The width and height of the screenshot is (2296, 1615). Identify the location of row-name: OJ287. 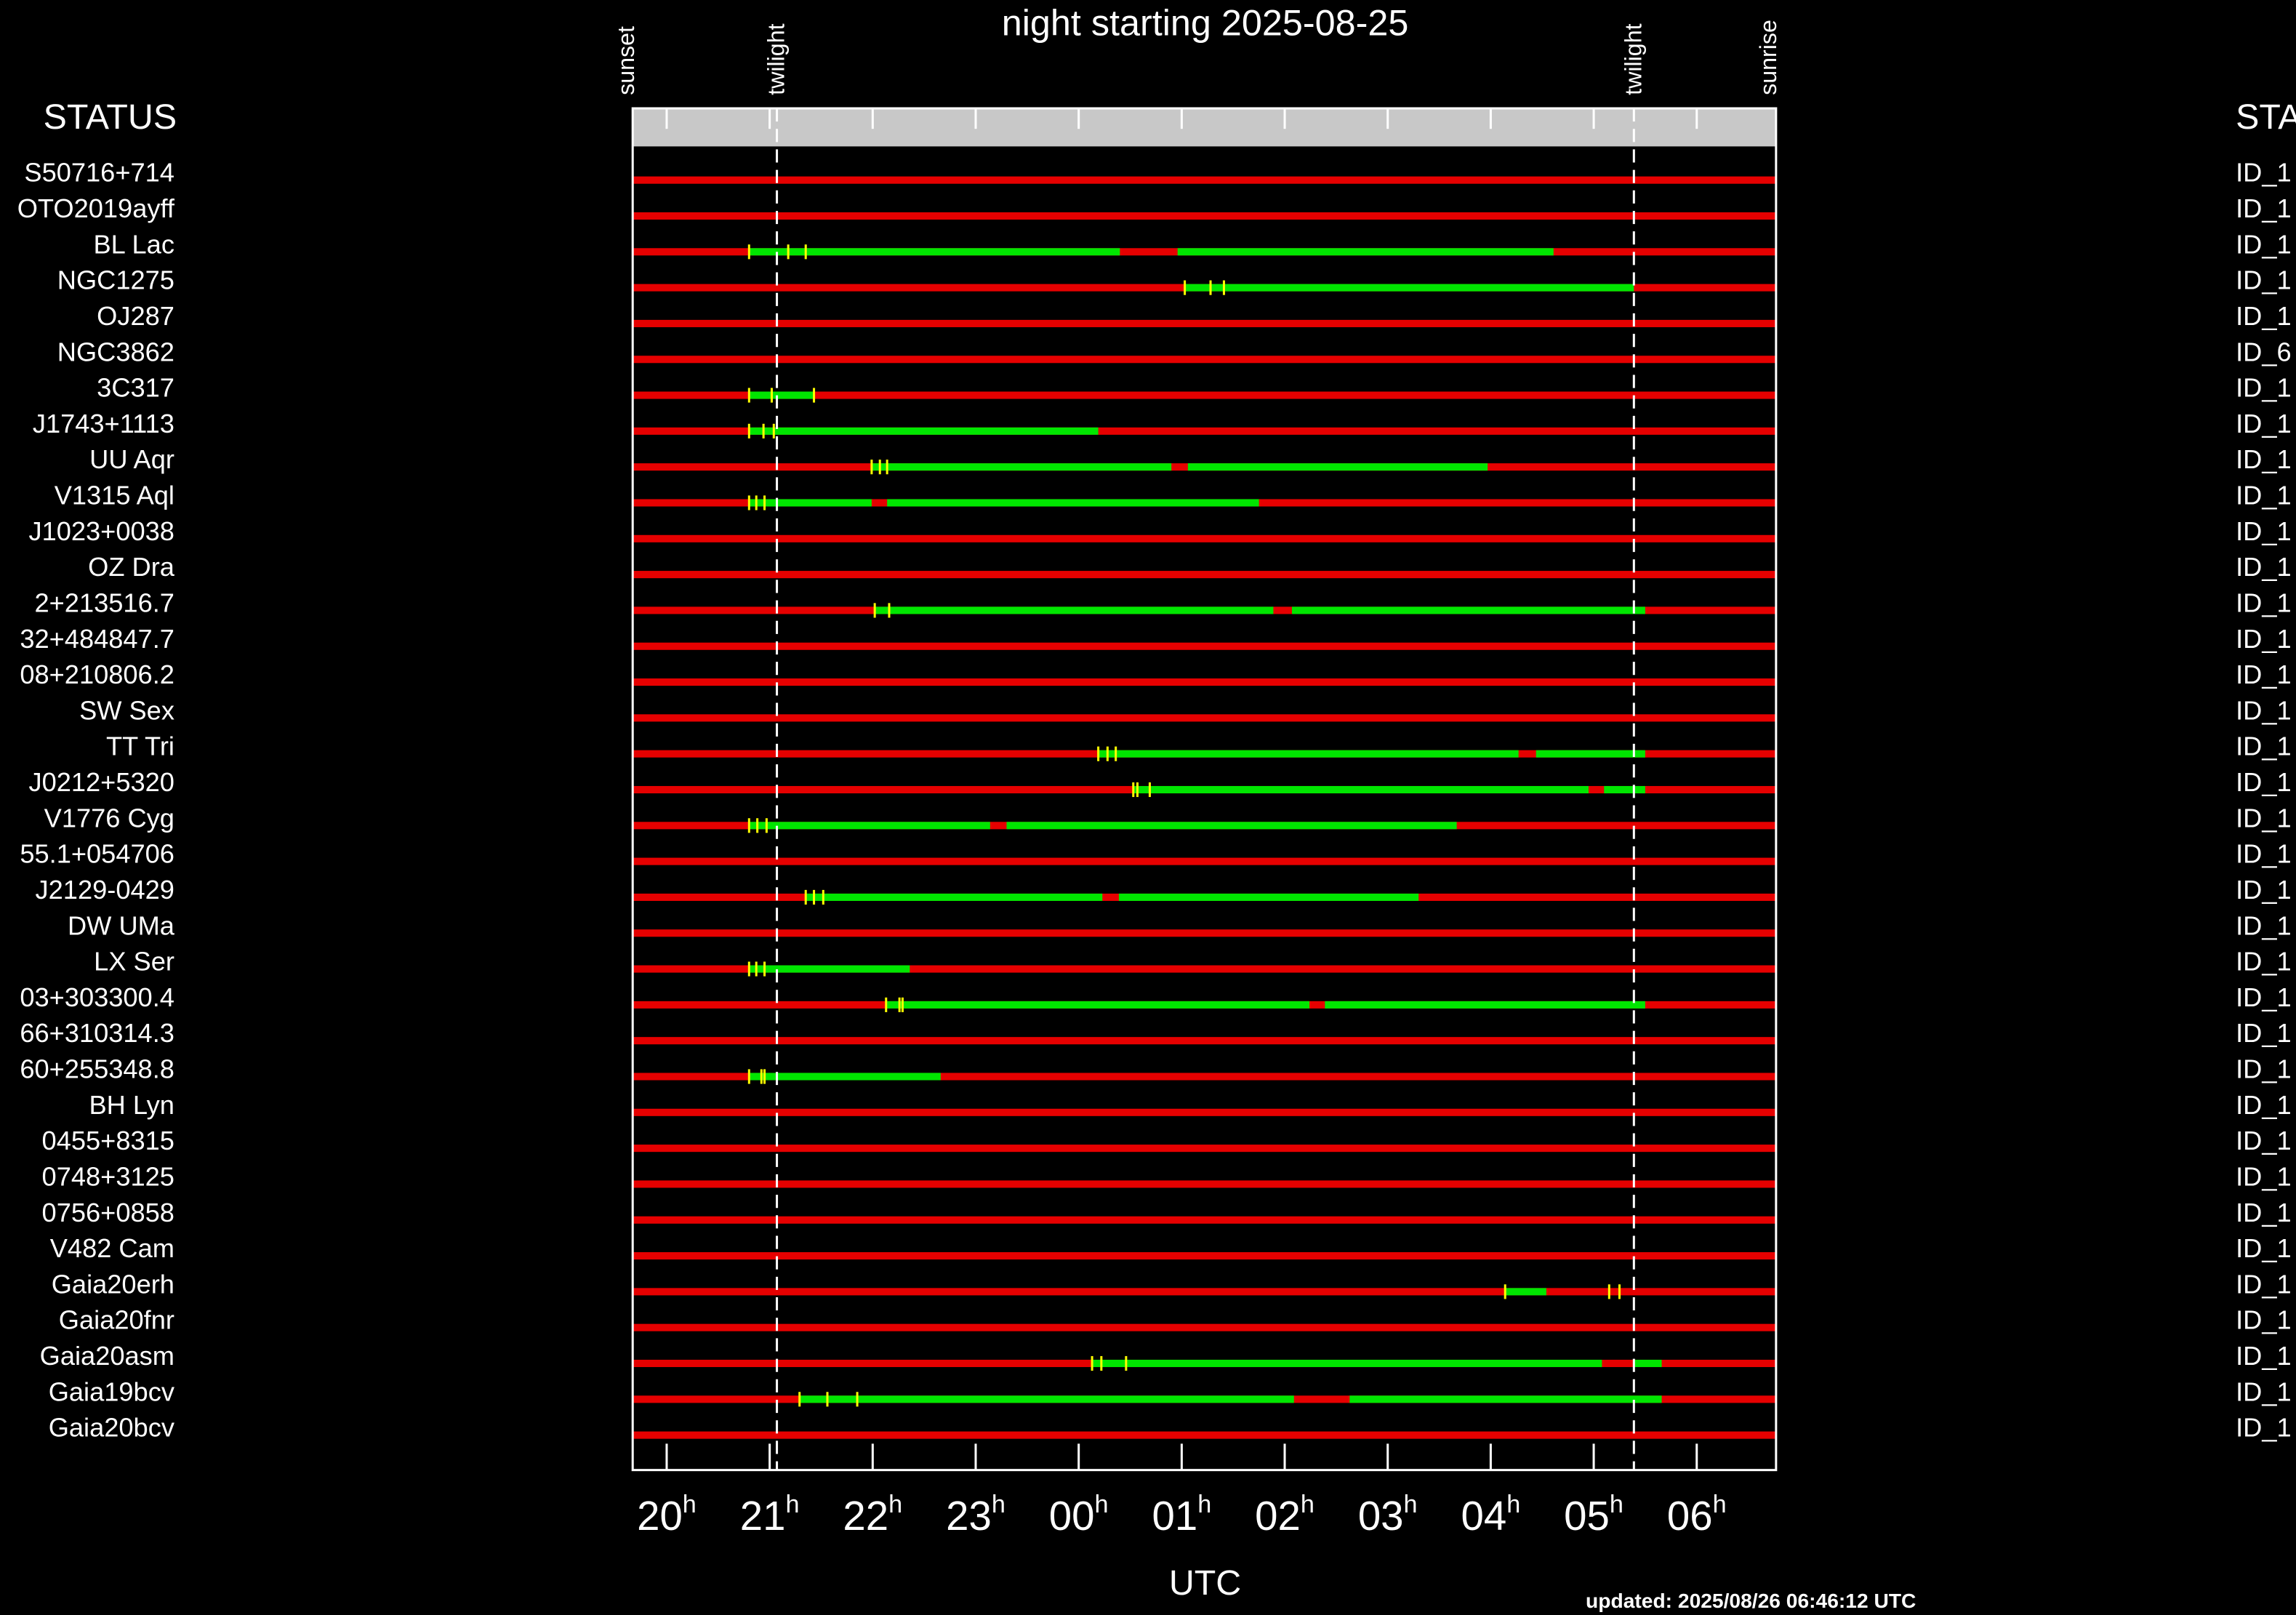
(135, 316).